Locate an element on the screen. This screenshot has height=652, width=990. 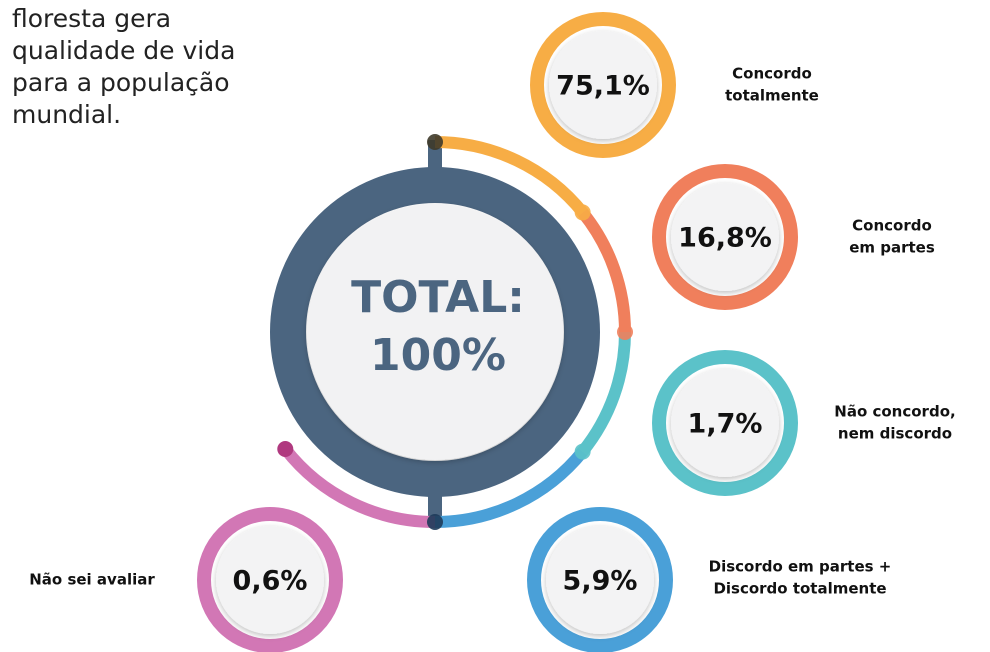
center-total: 100% is located at coordinates (438, 355).